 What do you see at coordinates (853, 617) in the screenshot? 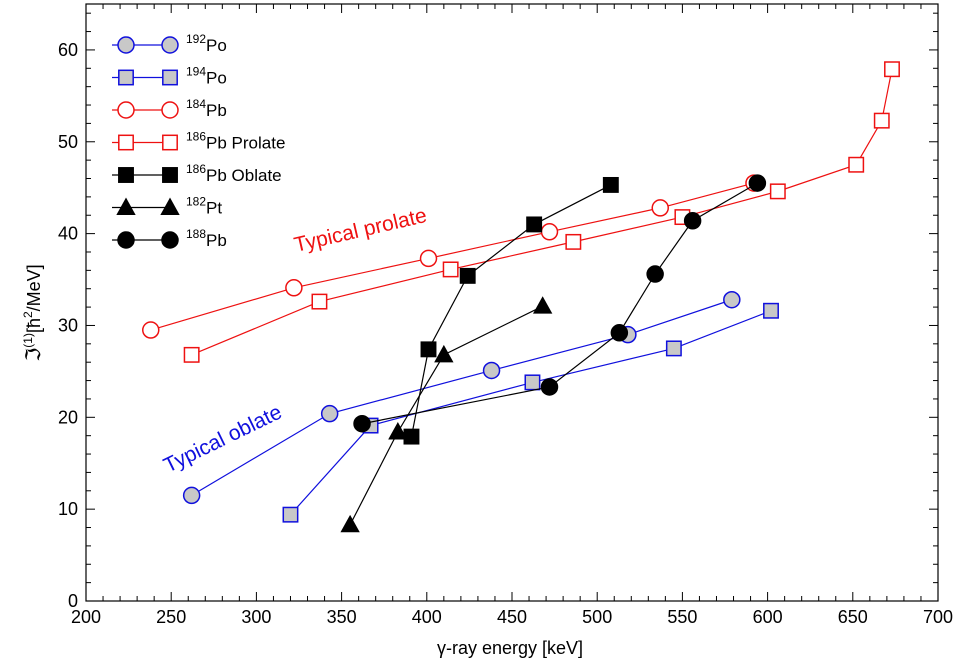
I see `x-tick-label: 650` at bounding box center [853, 617].